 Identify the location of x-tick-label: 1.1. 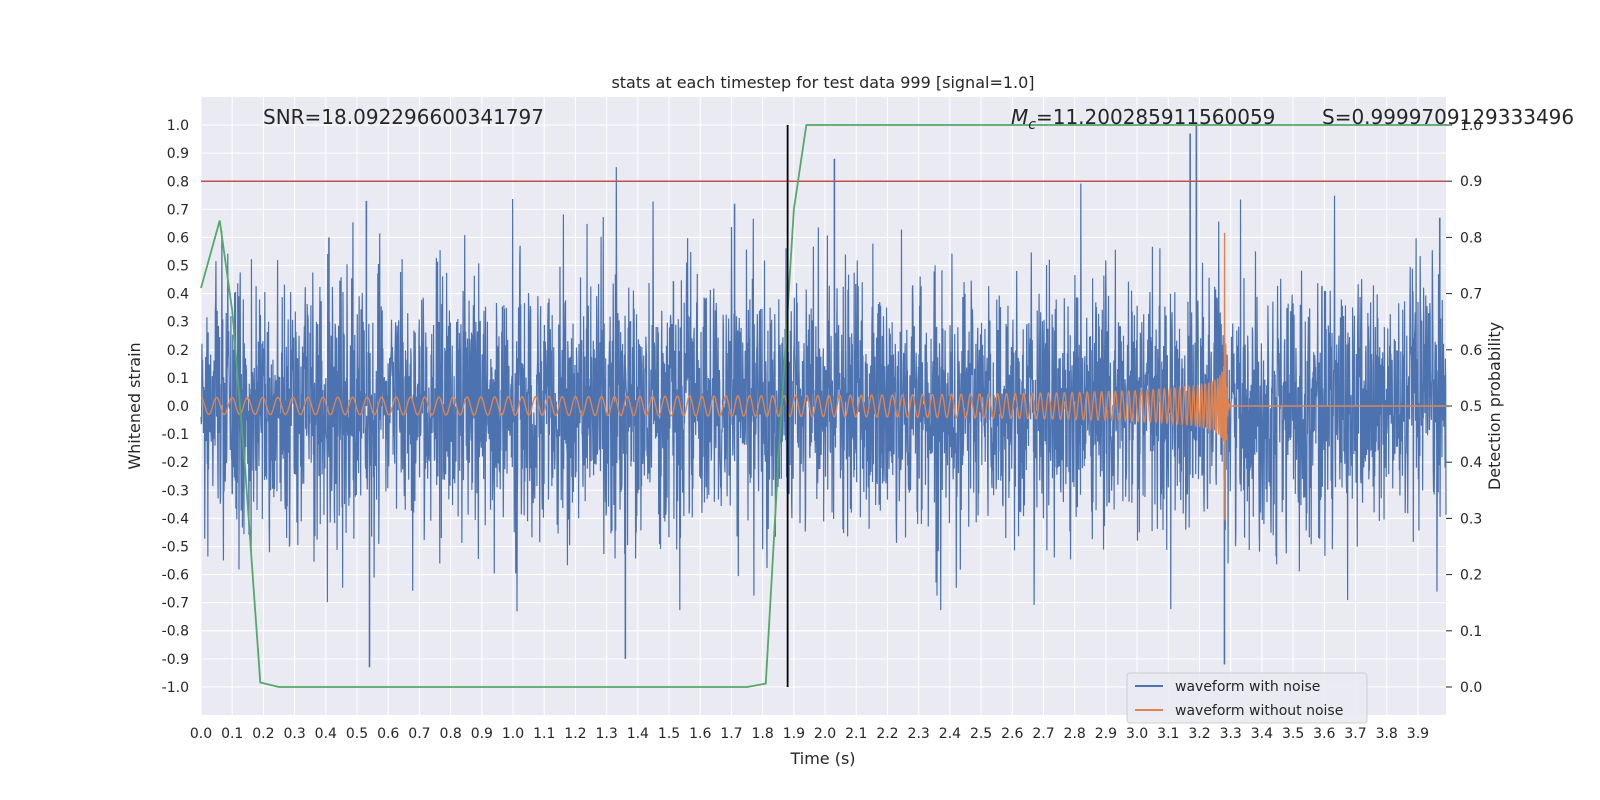
(544, 734).